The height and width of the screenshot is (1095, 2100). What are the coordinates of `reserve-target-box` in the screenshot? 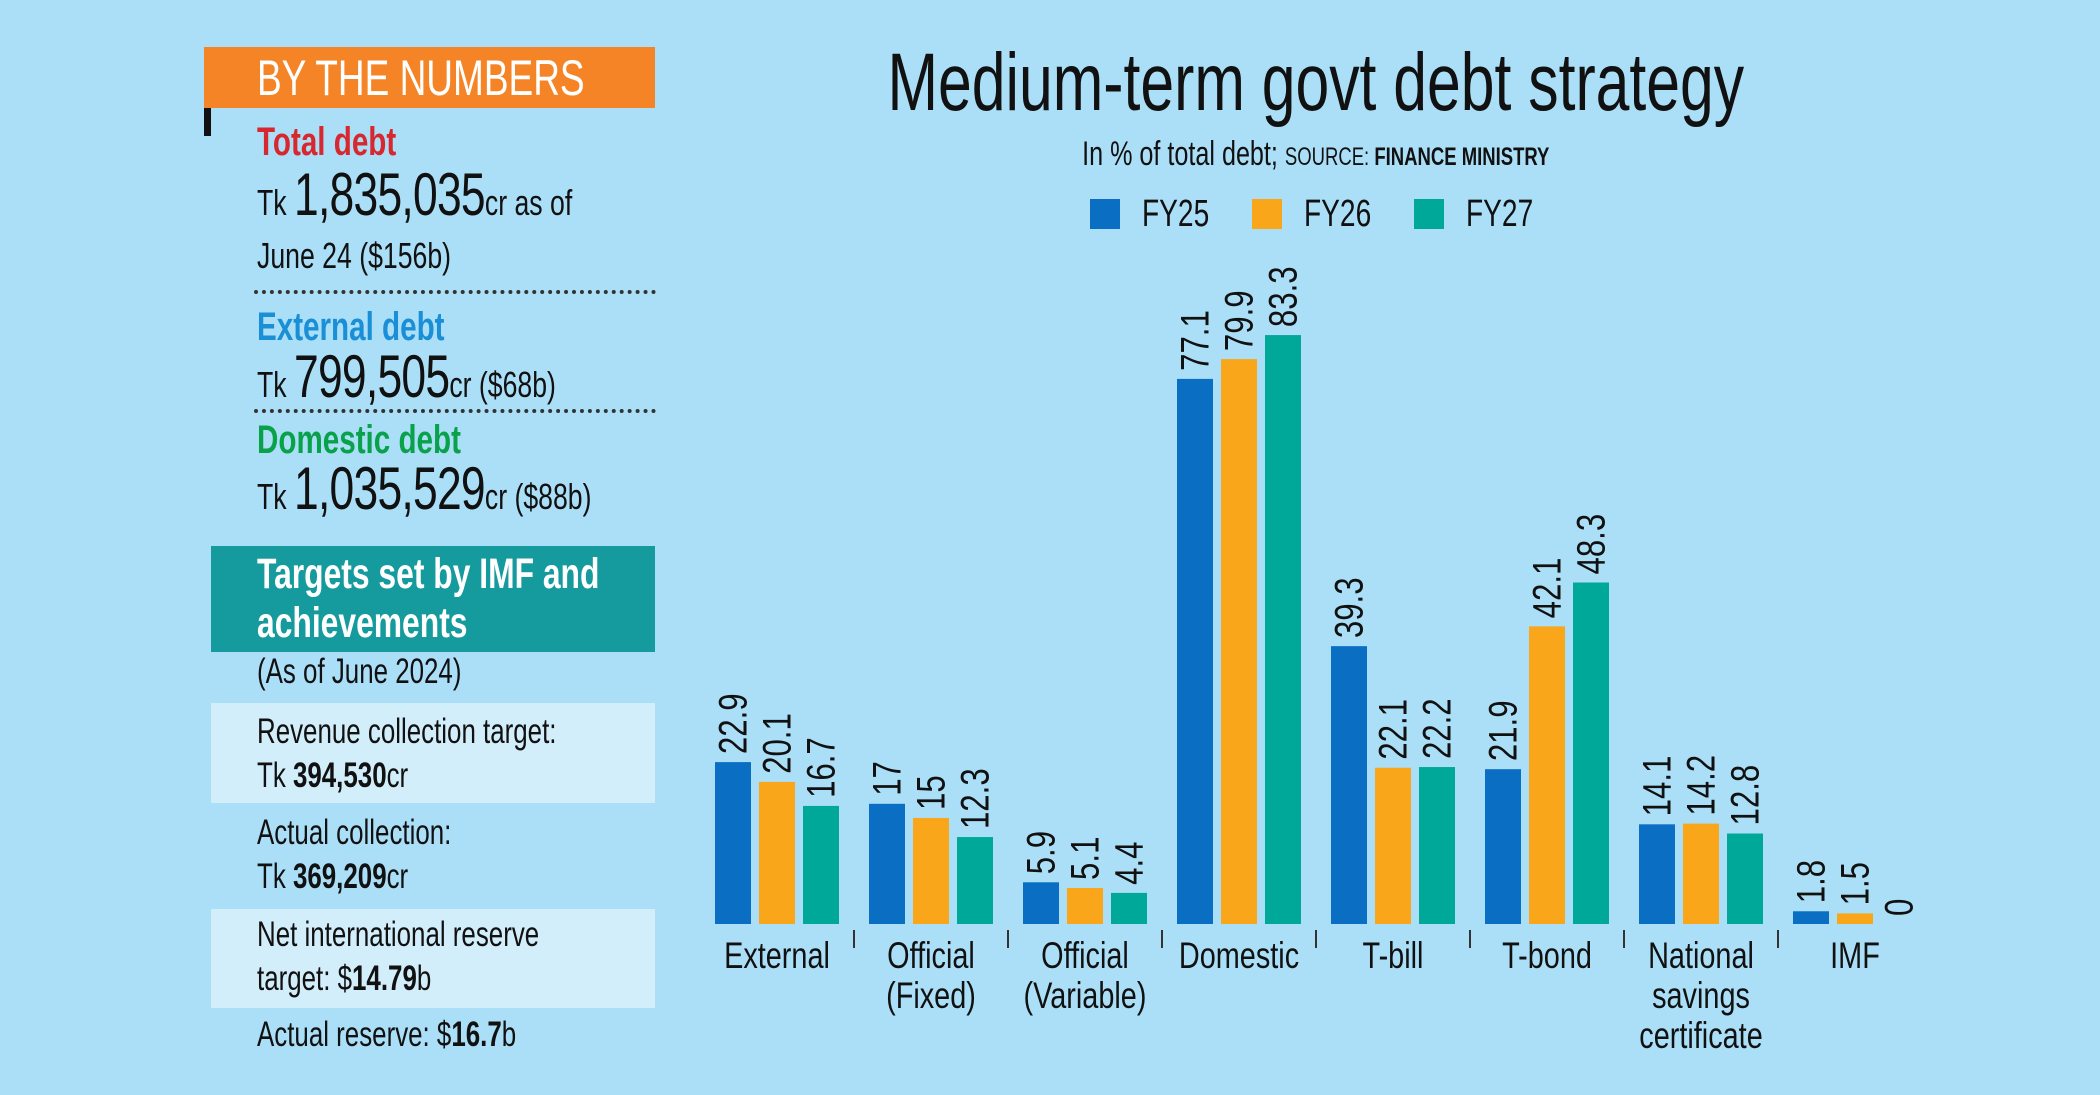 It's located at (433, 958).